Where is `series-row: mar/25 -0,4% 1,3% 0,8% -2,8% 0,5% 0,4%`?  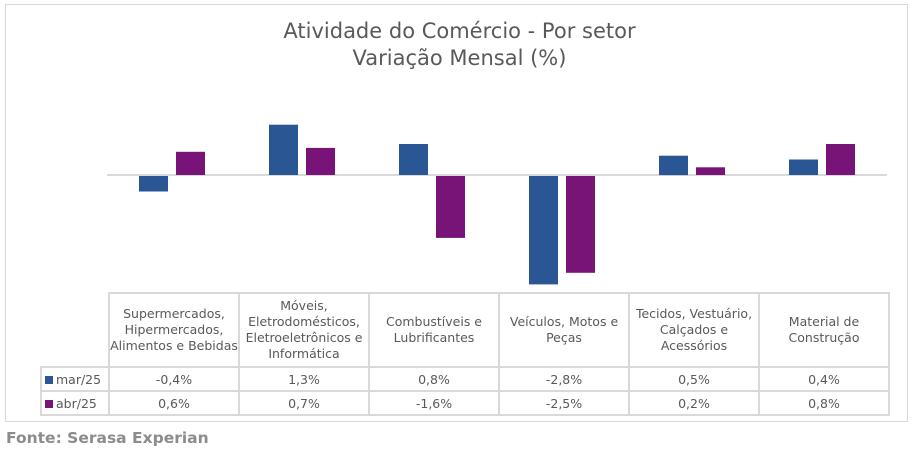 series-row: mar/25 -0,4% 1,3% 0,8% -2,8% 0,5% 0,4% is located at coordinates (465, 379).